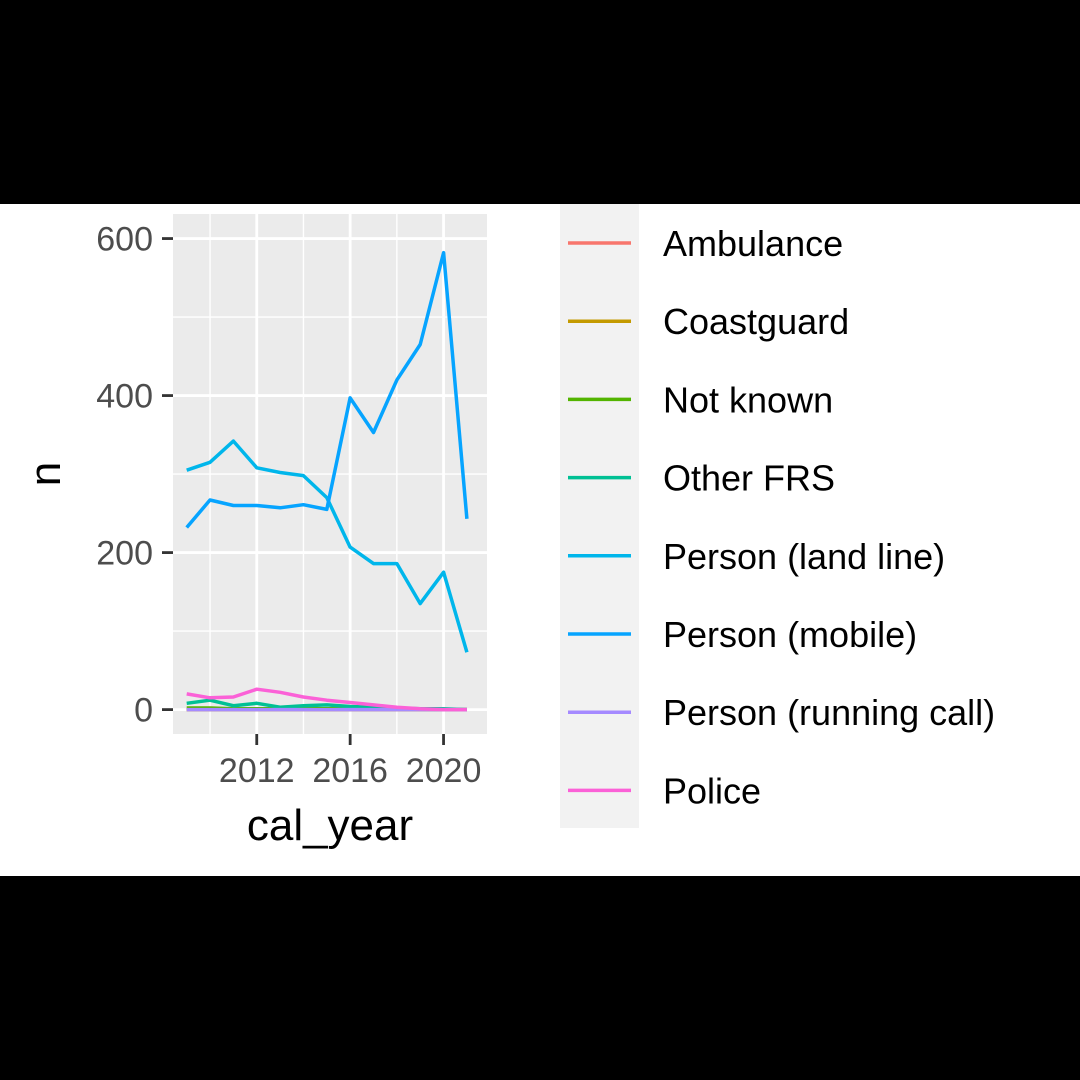  Describe the element at coordinates (326, 699) in the screenshot. I see `series-line-police` at that location.